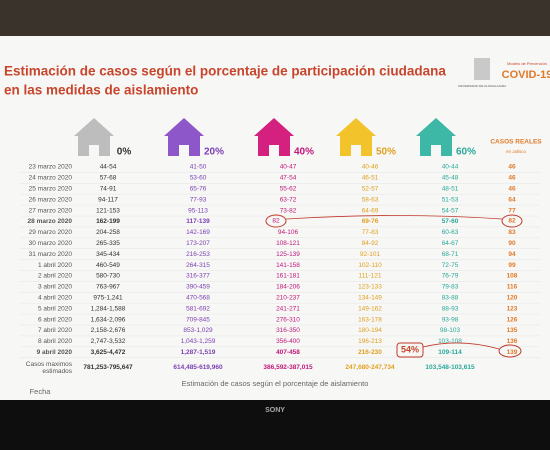 The width and height of the screenshot is (550, 450). What do you see at coordinates (288, 232) in the screenshot?
I see `cell: 94-106` at bounding box center [288, 232].